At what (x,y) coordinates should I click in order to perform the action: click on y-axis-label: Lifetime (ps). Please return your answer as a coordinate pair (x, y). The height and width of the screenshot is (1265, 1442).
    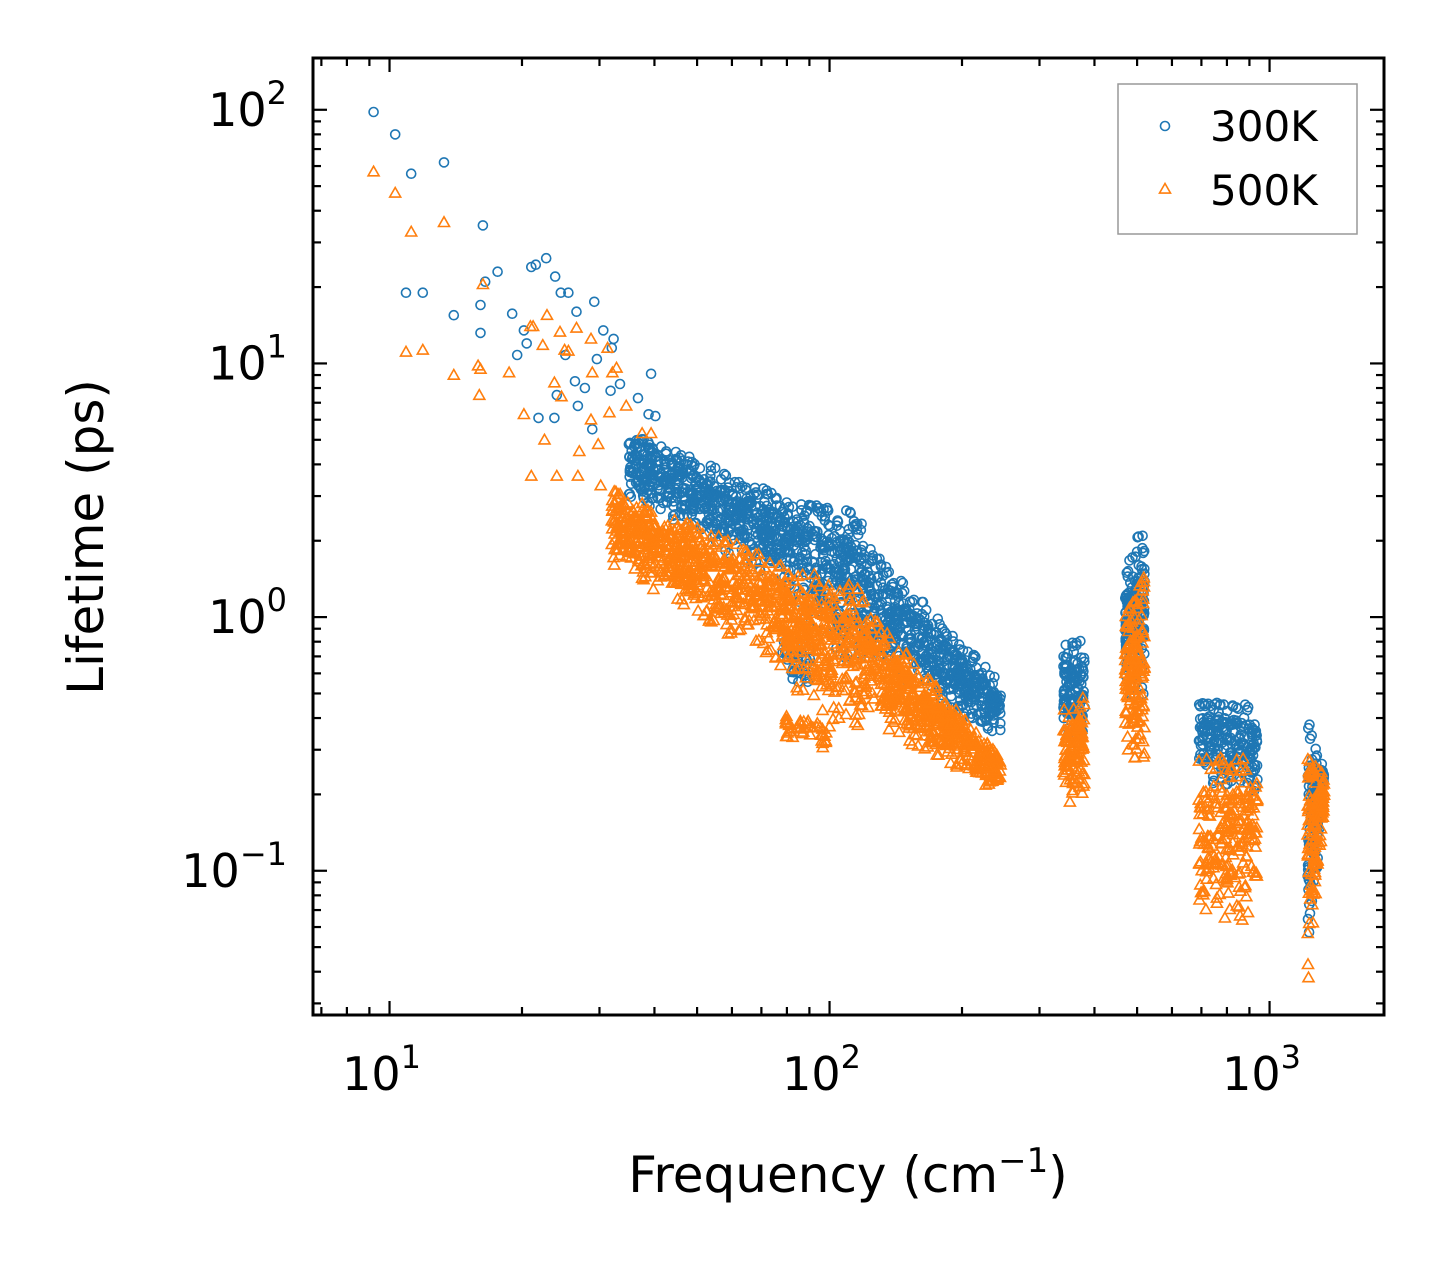
    Looking at the image, I should click on (86, 537).